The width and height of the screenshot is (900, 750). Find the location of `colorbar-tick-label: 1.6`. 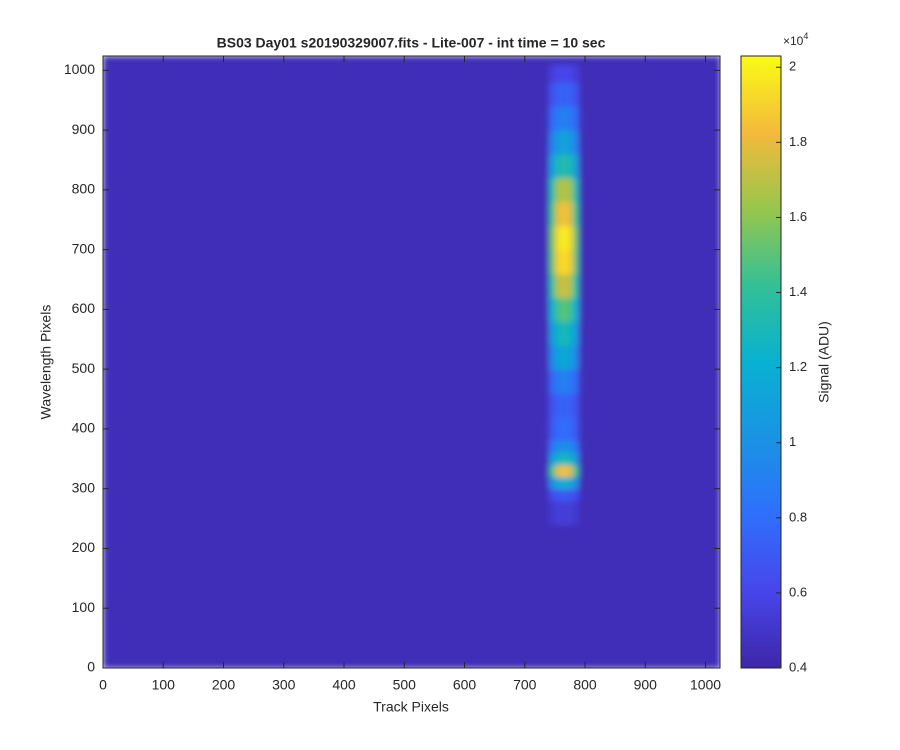

colorbar-tick-label: 1.6 is located at coordinates (798, 216).